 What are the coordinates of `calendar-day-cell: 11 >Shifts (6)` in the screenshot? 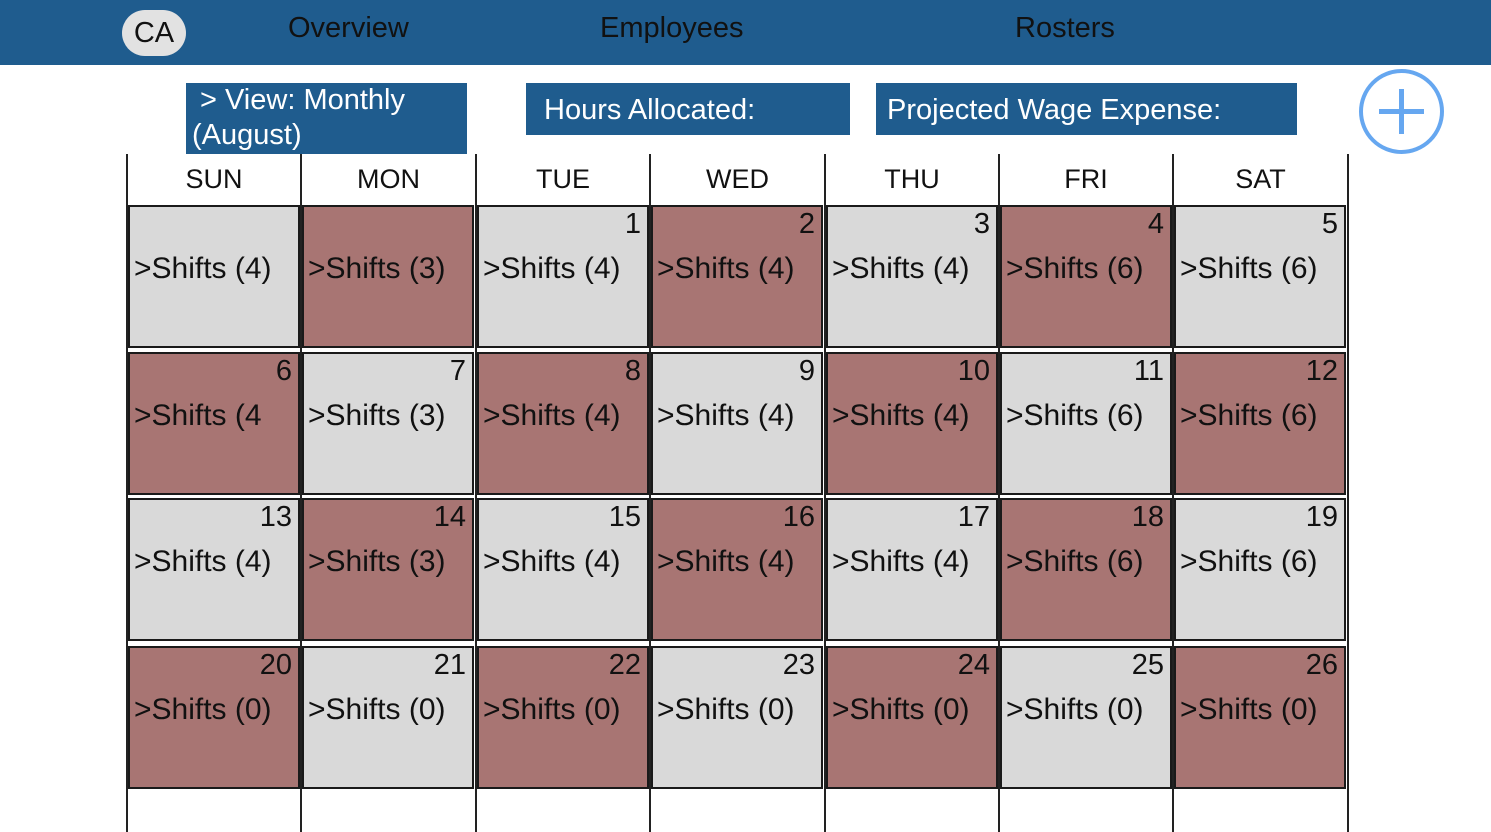 It's located at (1086, 423).